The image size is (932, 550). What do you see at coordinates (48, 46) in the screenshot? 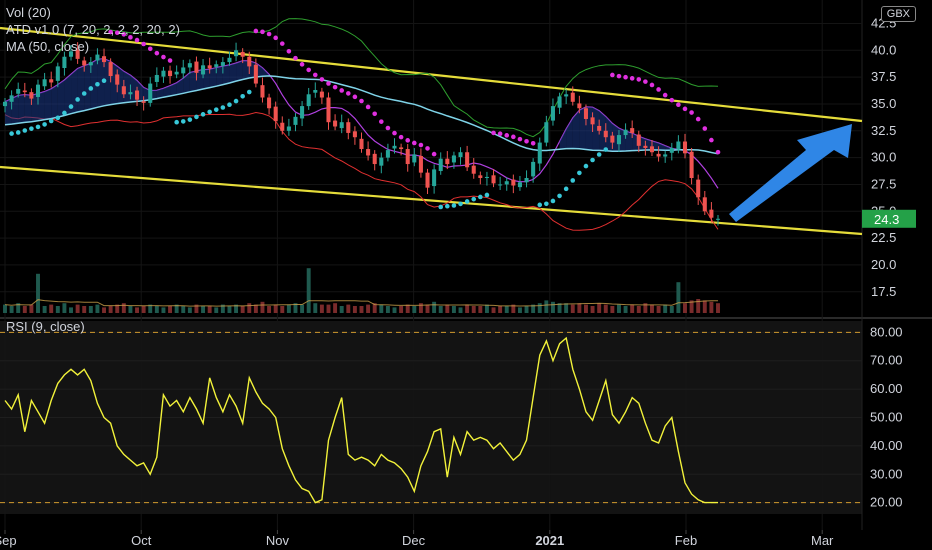
I see `ma-indicator-label: MA (50, close)` at bounding box center [48, 46].